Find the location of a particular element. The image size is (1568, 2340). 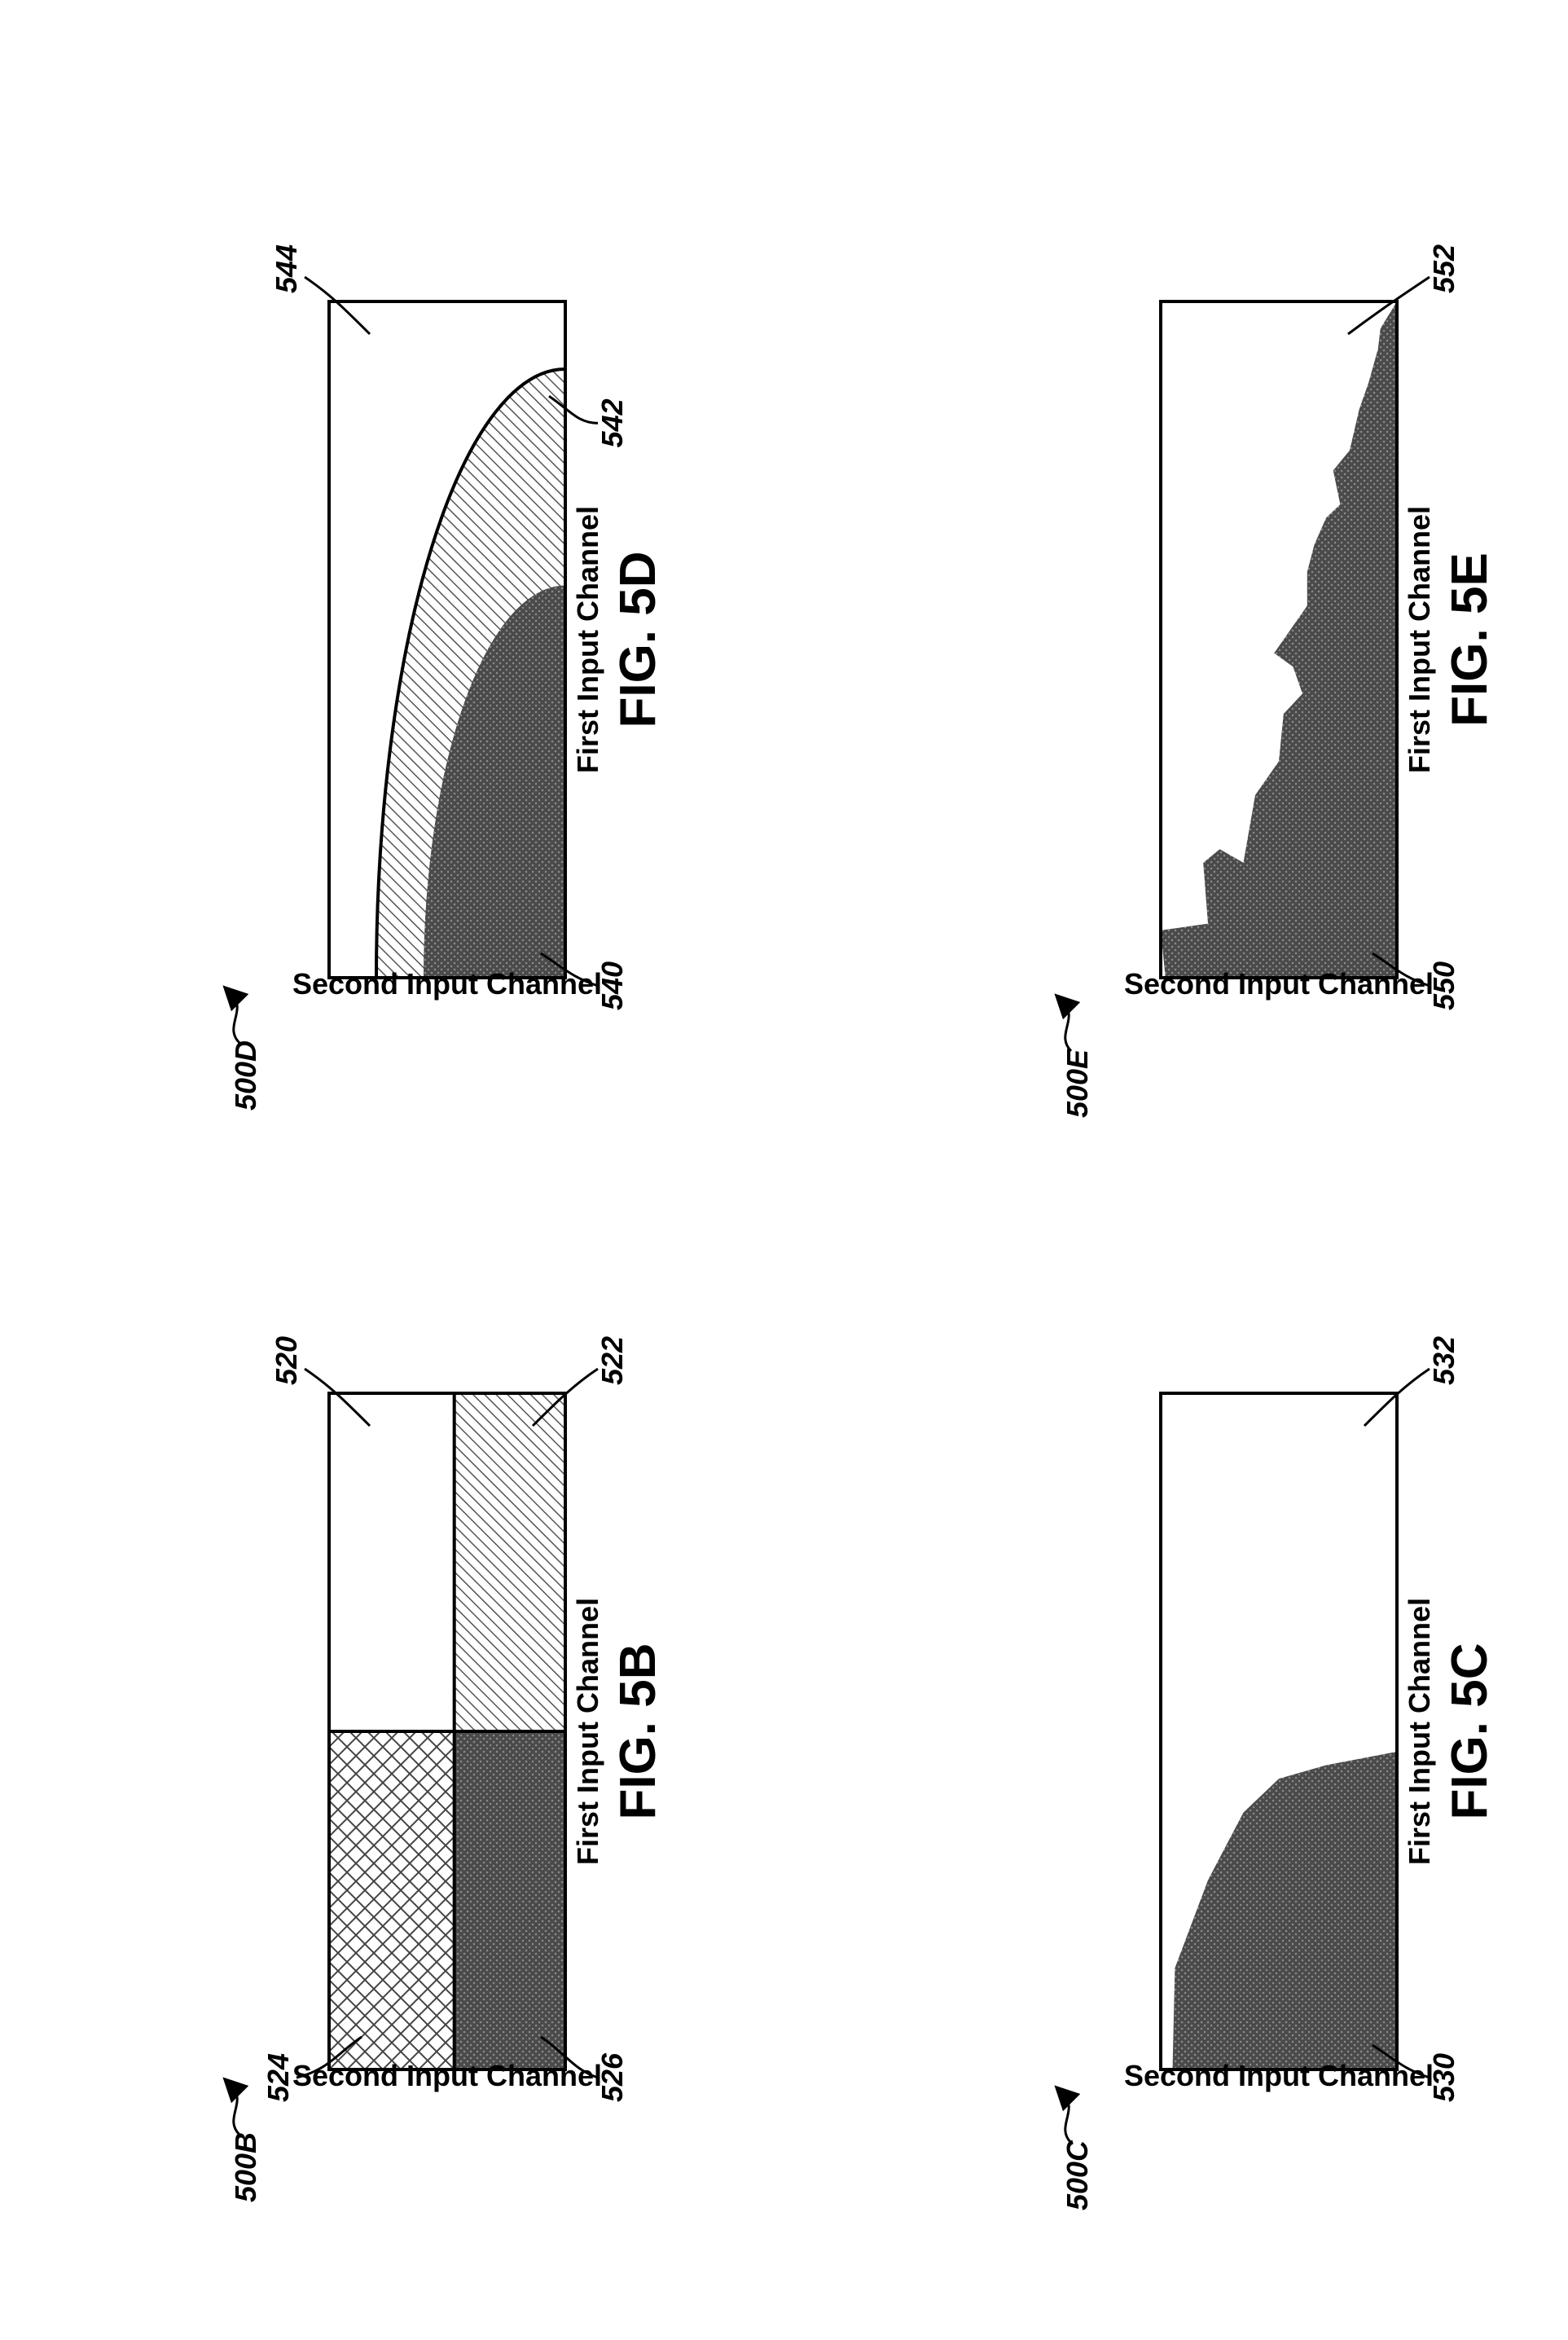

fig5c-y-axis-label: Second Input Channel is located at coordinates (1279, 2075).